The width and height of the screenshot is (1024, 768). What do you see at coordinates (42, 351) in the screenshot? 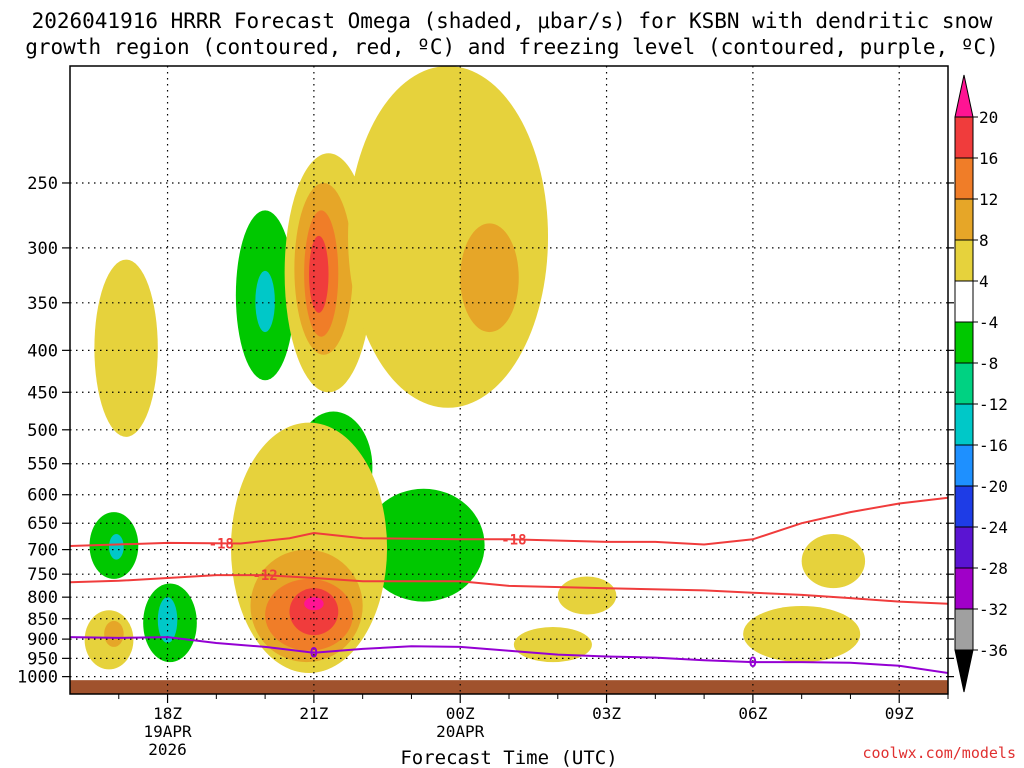
I see `y-tick-label-400: 400` at bounding box center [42, 351].